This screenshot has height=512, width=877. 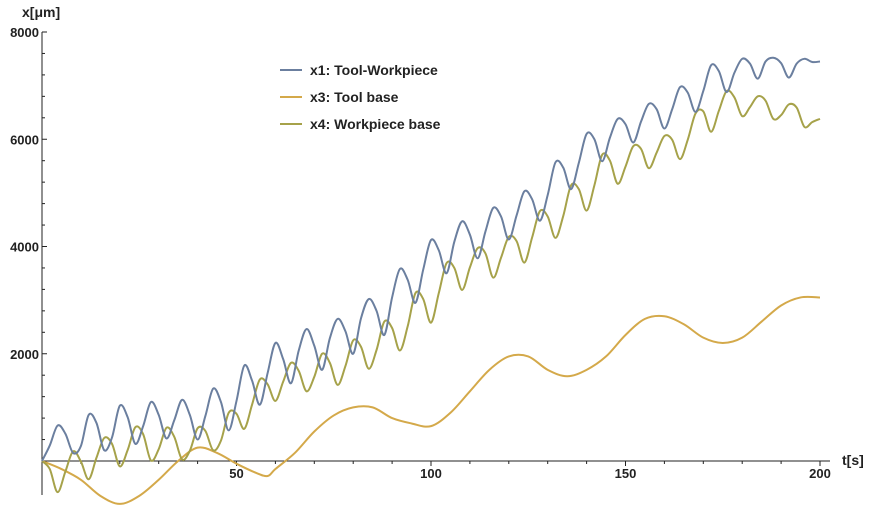 I want to click on x-tick-label: 100, so click(x=431, y=473).